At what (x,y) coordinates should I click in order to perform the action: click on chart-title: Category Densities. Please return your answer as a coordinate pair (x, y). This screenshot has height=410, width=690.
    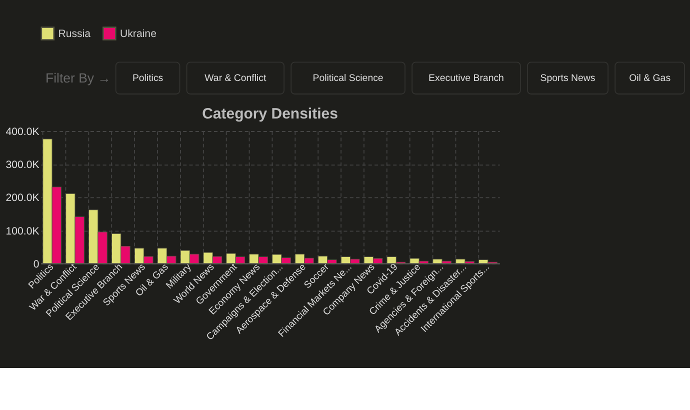
    Looking at the image, I should click on (270, 114).